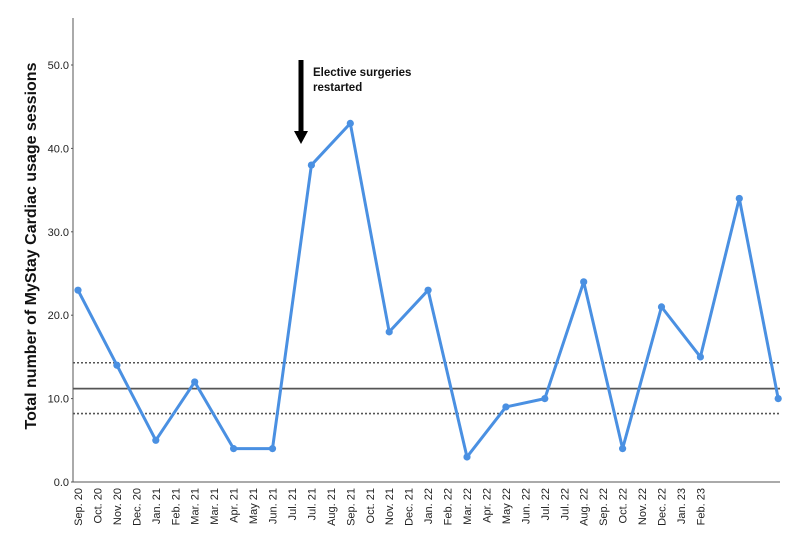 The height and width of the screenshot is (554, 800). I want to click on x-tick-label: Aug. 21, so click(332, 507).